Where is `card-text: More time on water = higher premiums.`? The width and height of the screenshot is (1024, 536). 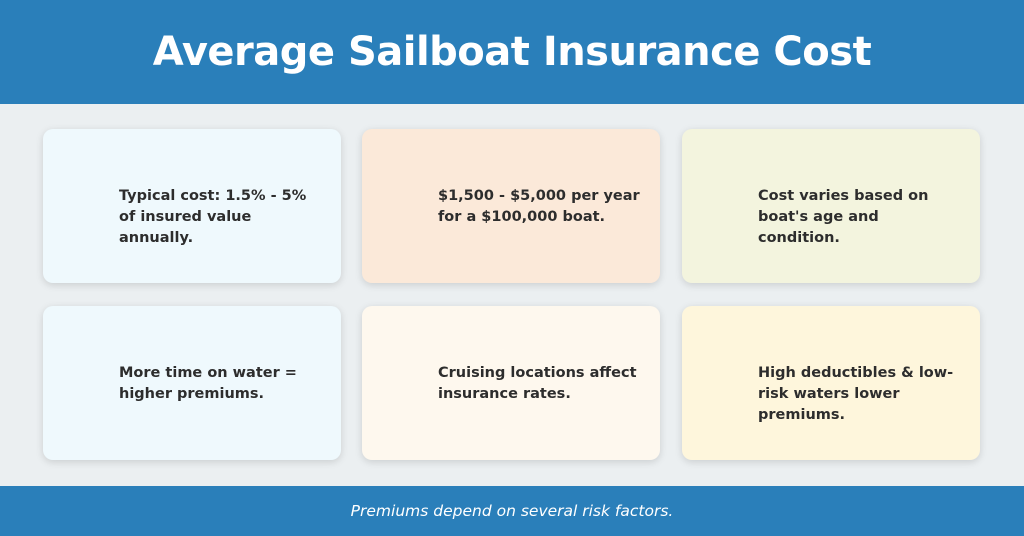 card-text: More time on water = higher premiums. is located at coordinates (208, 383).